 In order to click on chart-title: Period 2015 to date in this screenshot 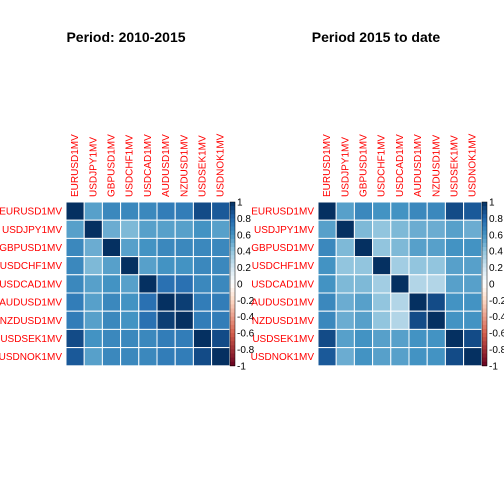, I will do `click(376, 37)`.